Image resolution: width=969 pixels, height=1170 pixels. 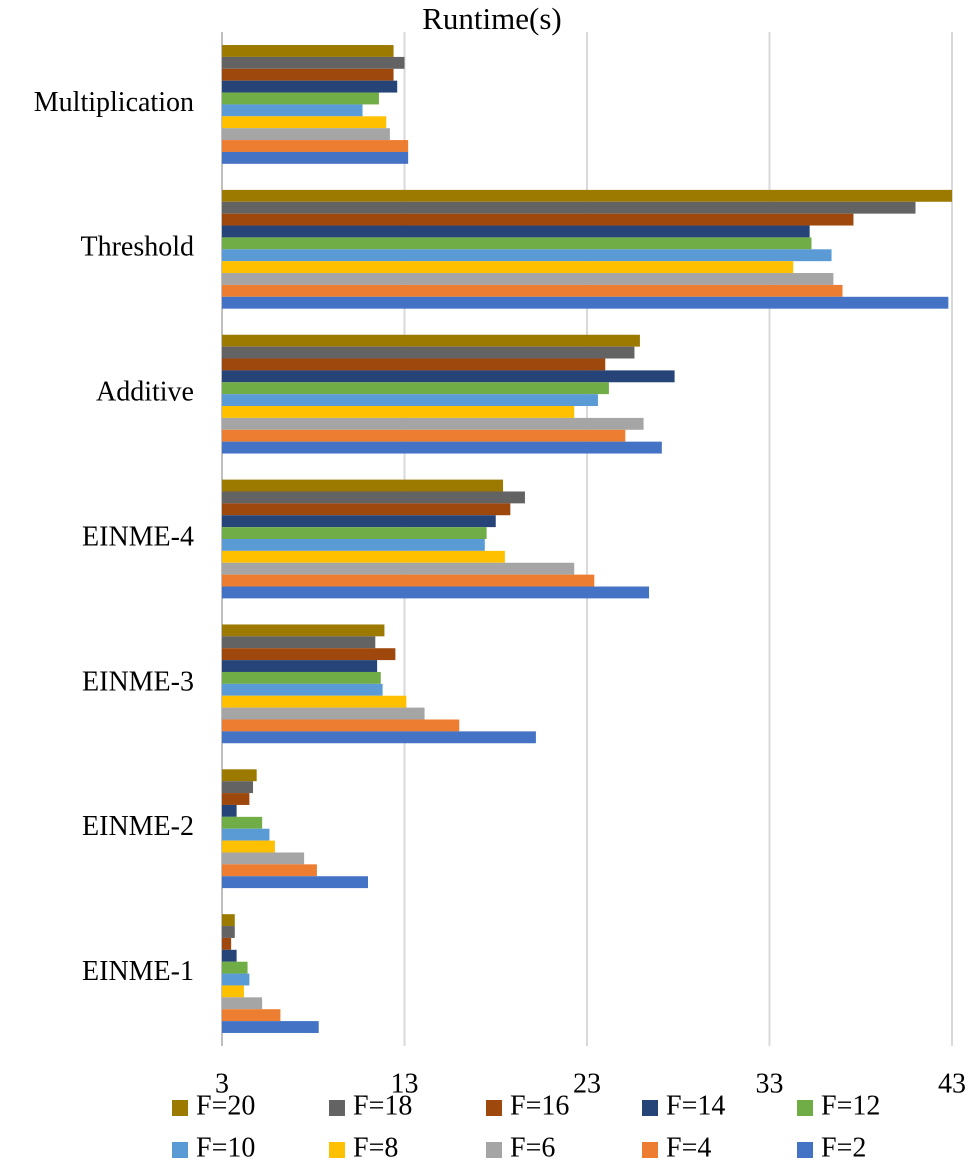 What do you see at coordinates (587, 1083) in the screenshot?
I see `x-tick-label: 23` at bounding box center [587, 1083].